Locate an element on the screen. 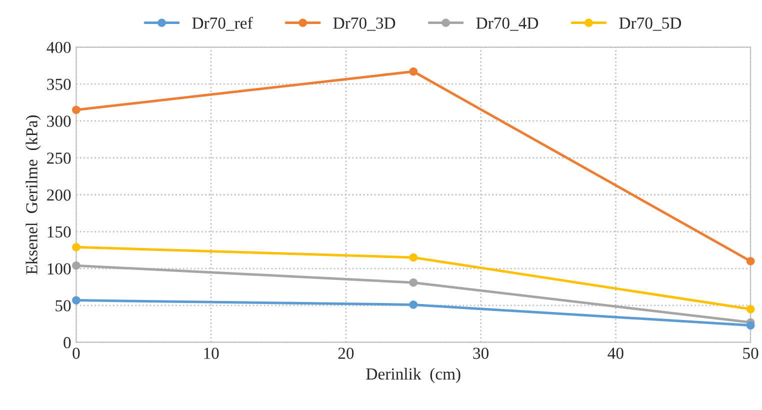  legend-label: Dr70_3D is located at coordinates (364, 24).